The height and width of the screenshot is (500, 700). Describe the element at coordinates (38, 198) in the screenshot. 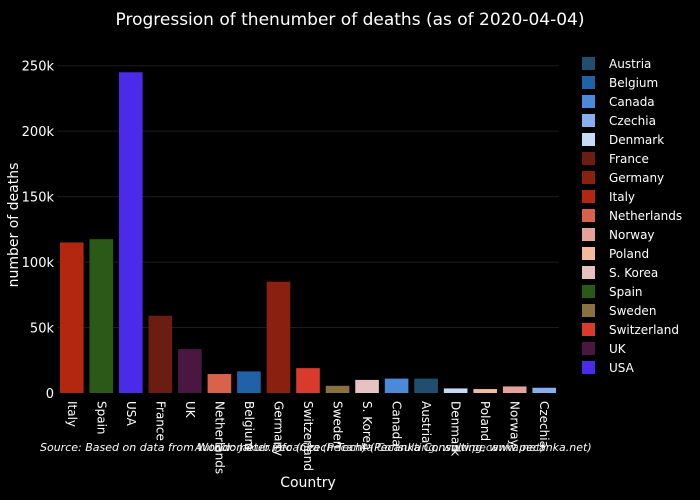

I see `y-tick-label: 150k` at that location.